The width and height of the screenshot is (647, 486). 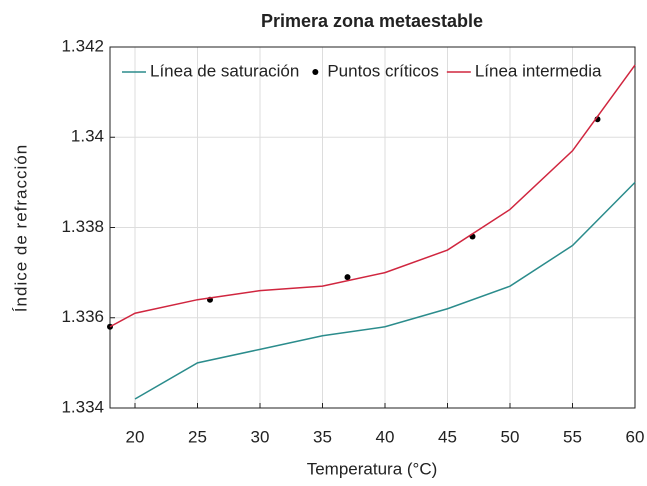 What do you see at coordinates (538, 70) in the screenshot?
I see `legend-label: Línea intermedia` at bounding box center [538, 70].